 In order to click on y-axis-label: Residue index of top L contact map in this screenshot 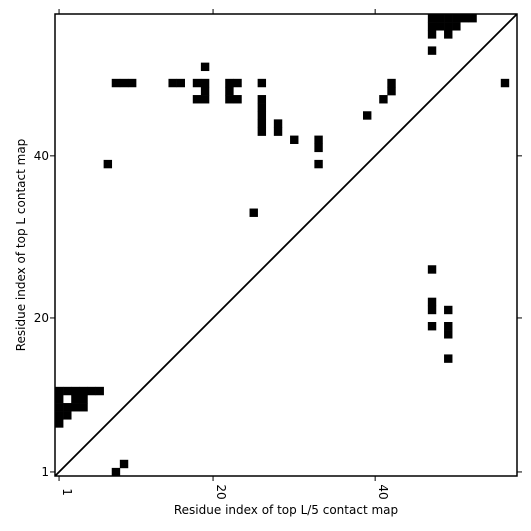, I will do `click(21, 245)`.